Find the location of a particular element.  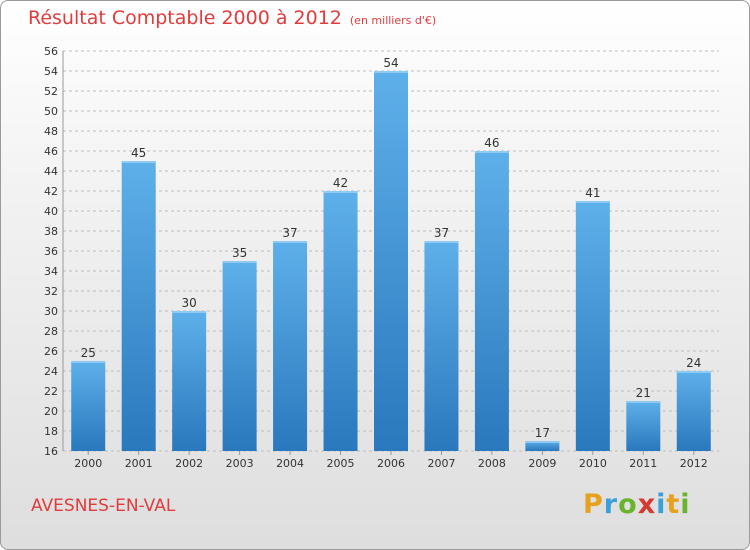

logo-letter: o is located at coordinates (628, 504).